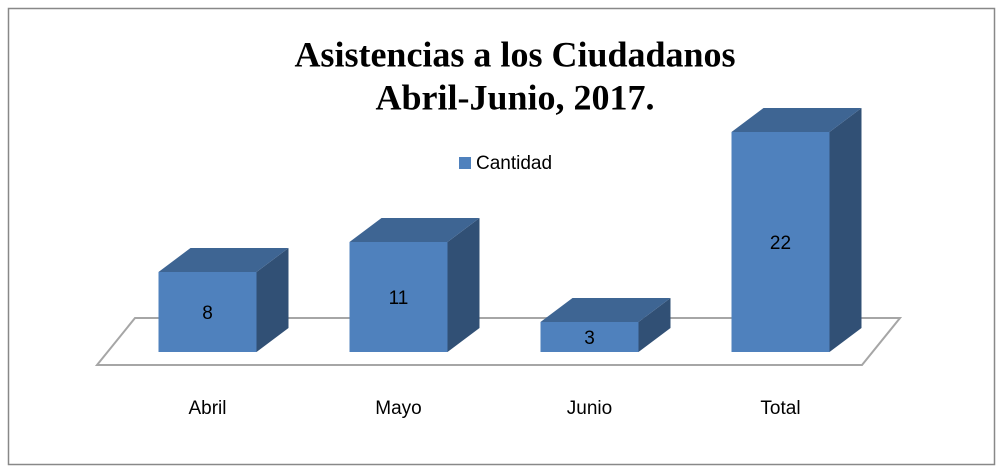 The height and width of the screenshot is (471, 1002). Describe the element at coordinates (398, 408) in the screenshot. I see `x-tick-label: Mayo` at that location.